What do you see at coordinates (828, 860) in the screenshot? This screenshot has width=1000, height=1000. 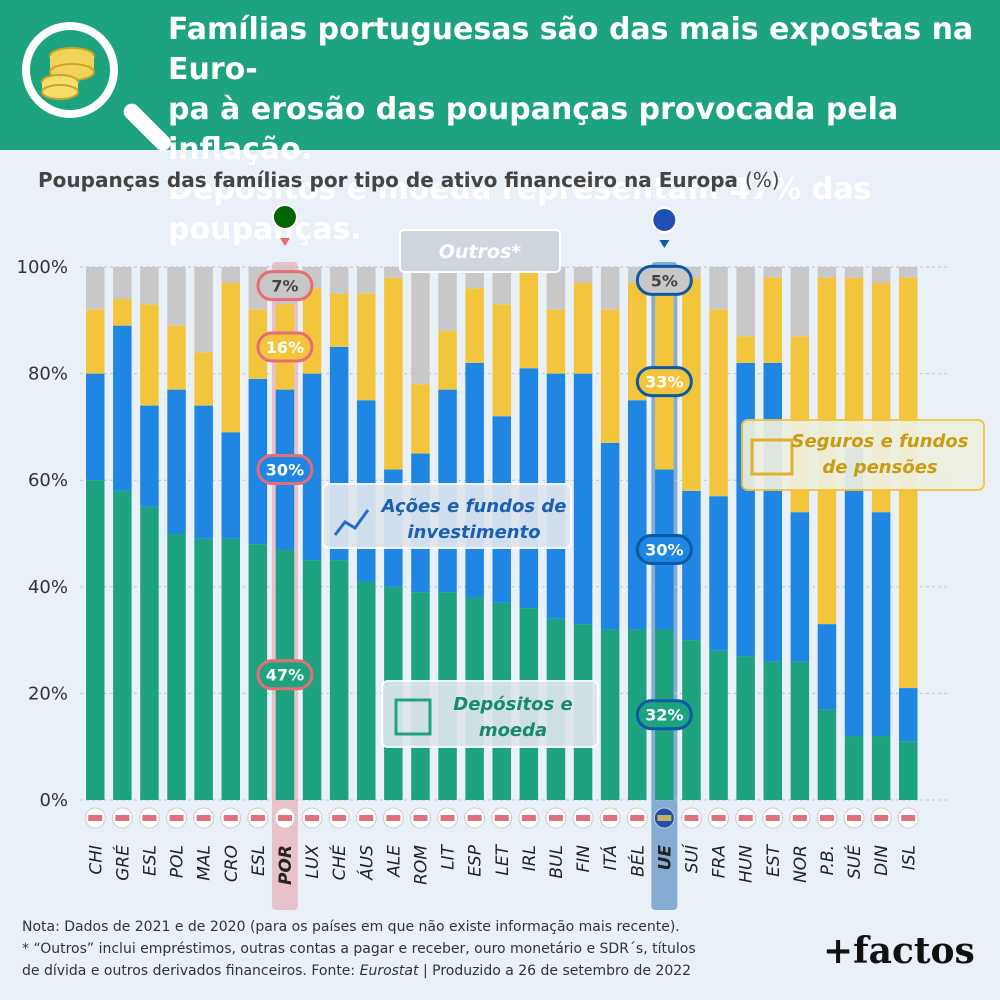 I see `category-label: P.B.` at bounding box center [828, 860].